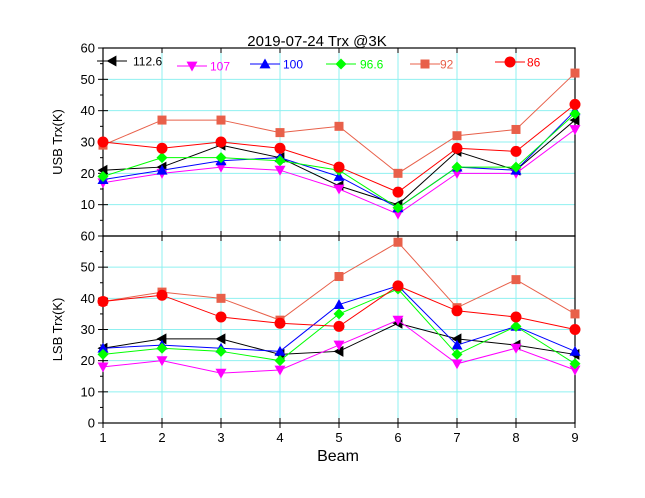 The height and width of the screenshot is (498, 645). Describe the element at coordinates (319, 64) in the screenshot. I see `legend: 112.6 107 100 96.6 92 86` at that location.